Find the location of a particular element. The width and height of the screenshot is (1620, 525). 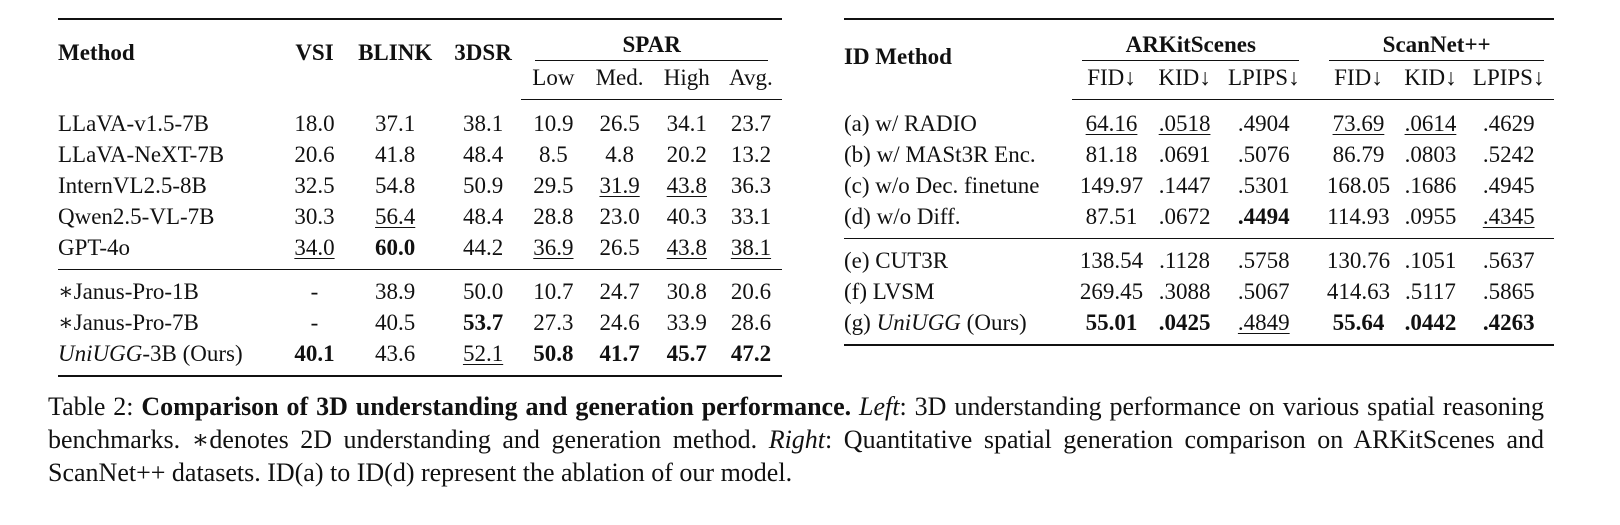

col-header-kid: KID↓ is located at coordinates (1184, 80).